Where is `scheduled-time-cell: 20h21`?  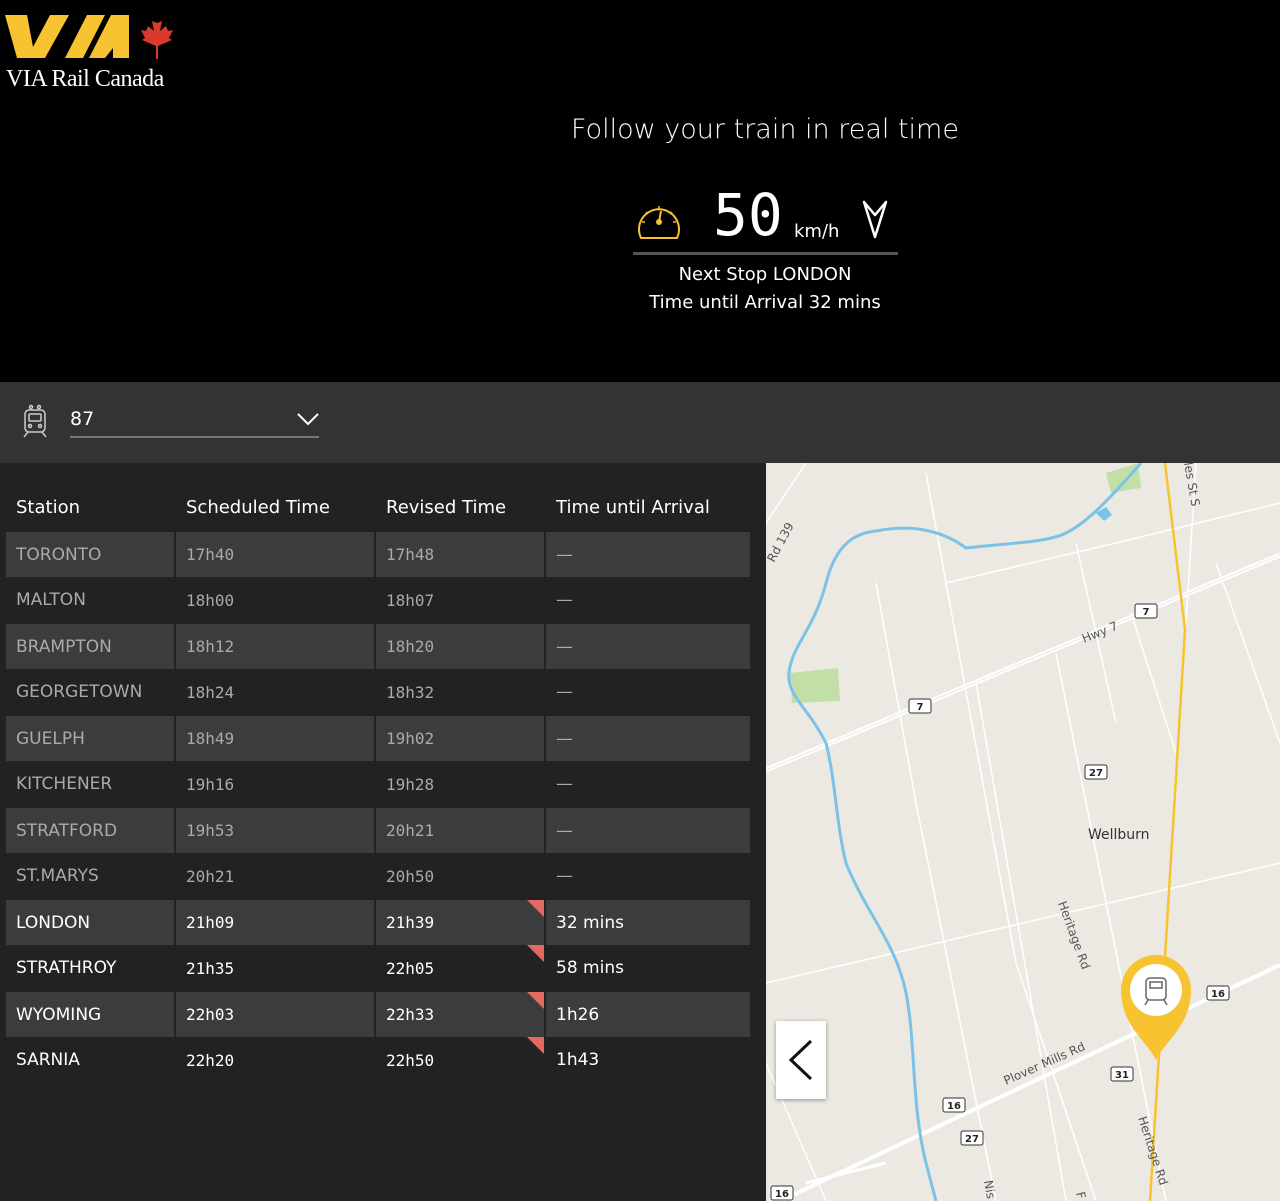
scheduled-time-cell: 20h21 is located at coordinates (210, 876).